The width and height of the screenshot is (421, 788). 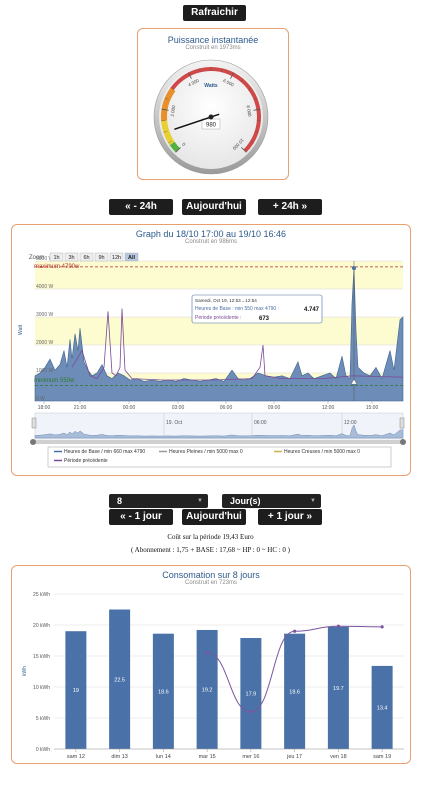 I want to click on bar-value-label: 19.7, so click(x=338, y=689).